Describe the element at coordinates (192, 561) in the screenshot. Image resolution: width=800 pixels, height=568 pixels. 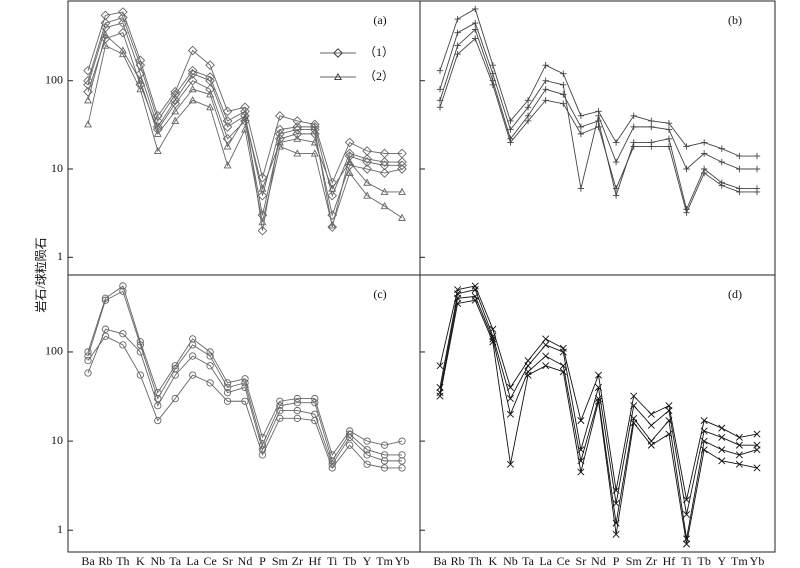
I see `x-tick-label: La` at that location.